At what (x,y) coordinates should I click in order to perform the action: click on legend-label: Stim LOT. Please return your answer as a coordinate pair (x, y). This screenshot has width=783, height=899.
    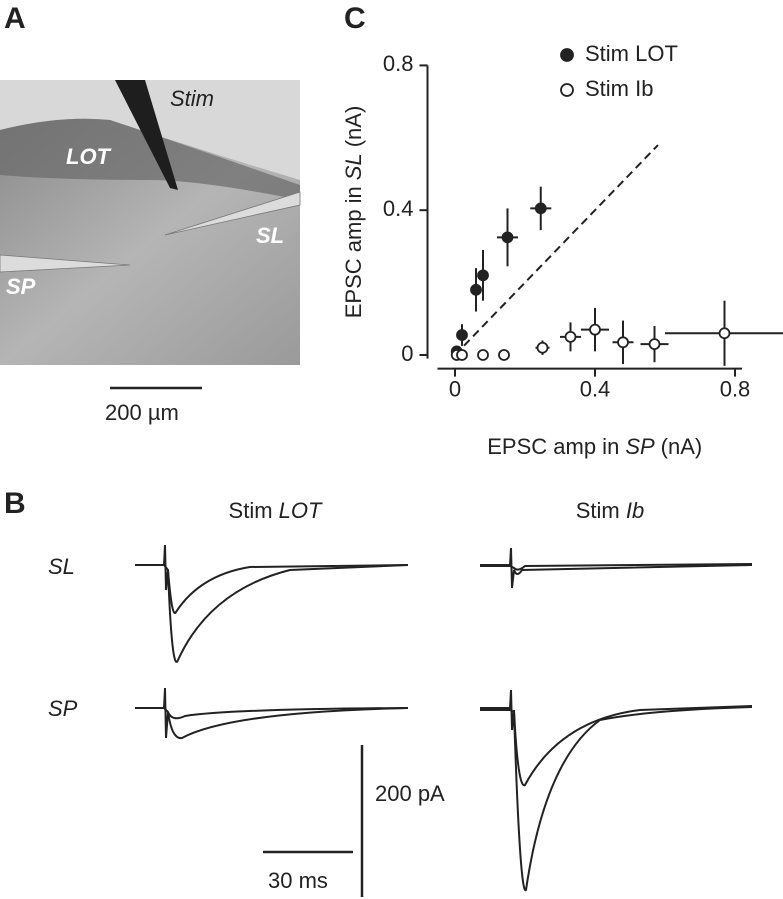
    Looking at the image, I should click on (631, 53).